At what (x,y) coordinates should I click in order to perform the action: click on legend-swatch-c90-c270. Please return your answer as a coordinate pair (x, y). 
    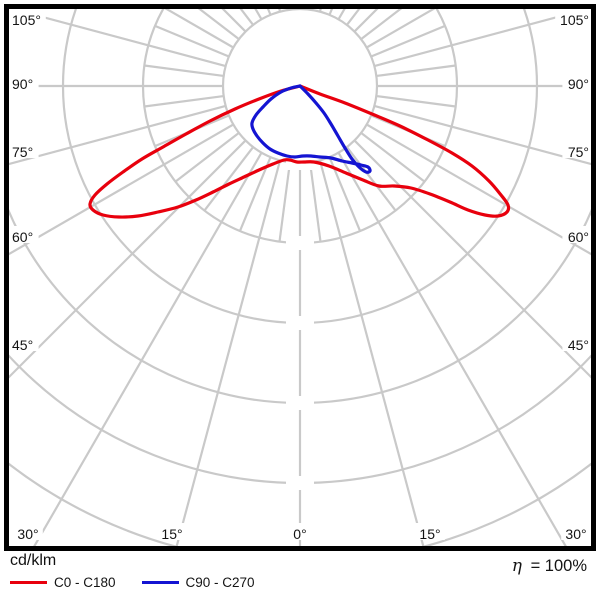
    Looking at the image, I should click on (160, 582).